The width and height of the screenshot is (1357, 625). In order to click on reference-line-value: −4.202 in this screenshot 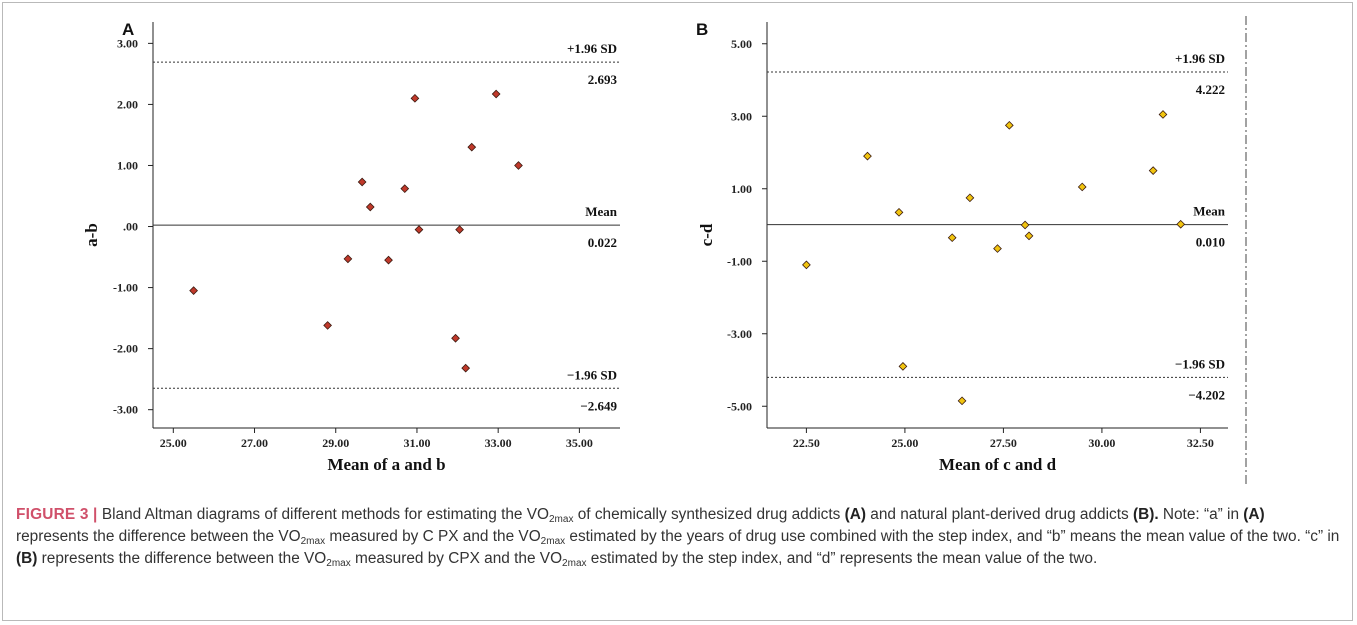, I will do `click(1206, 394)`.